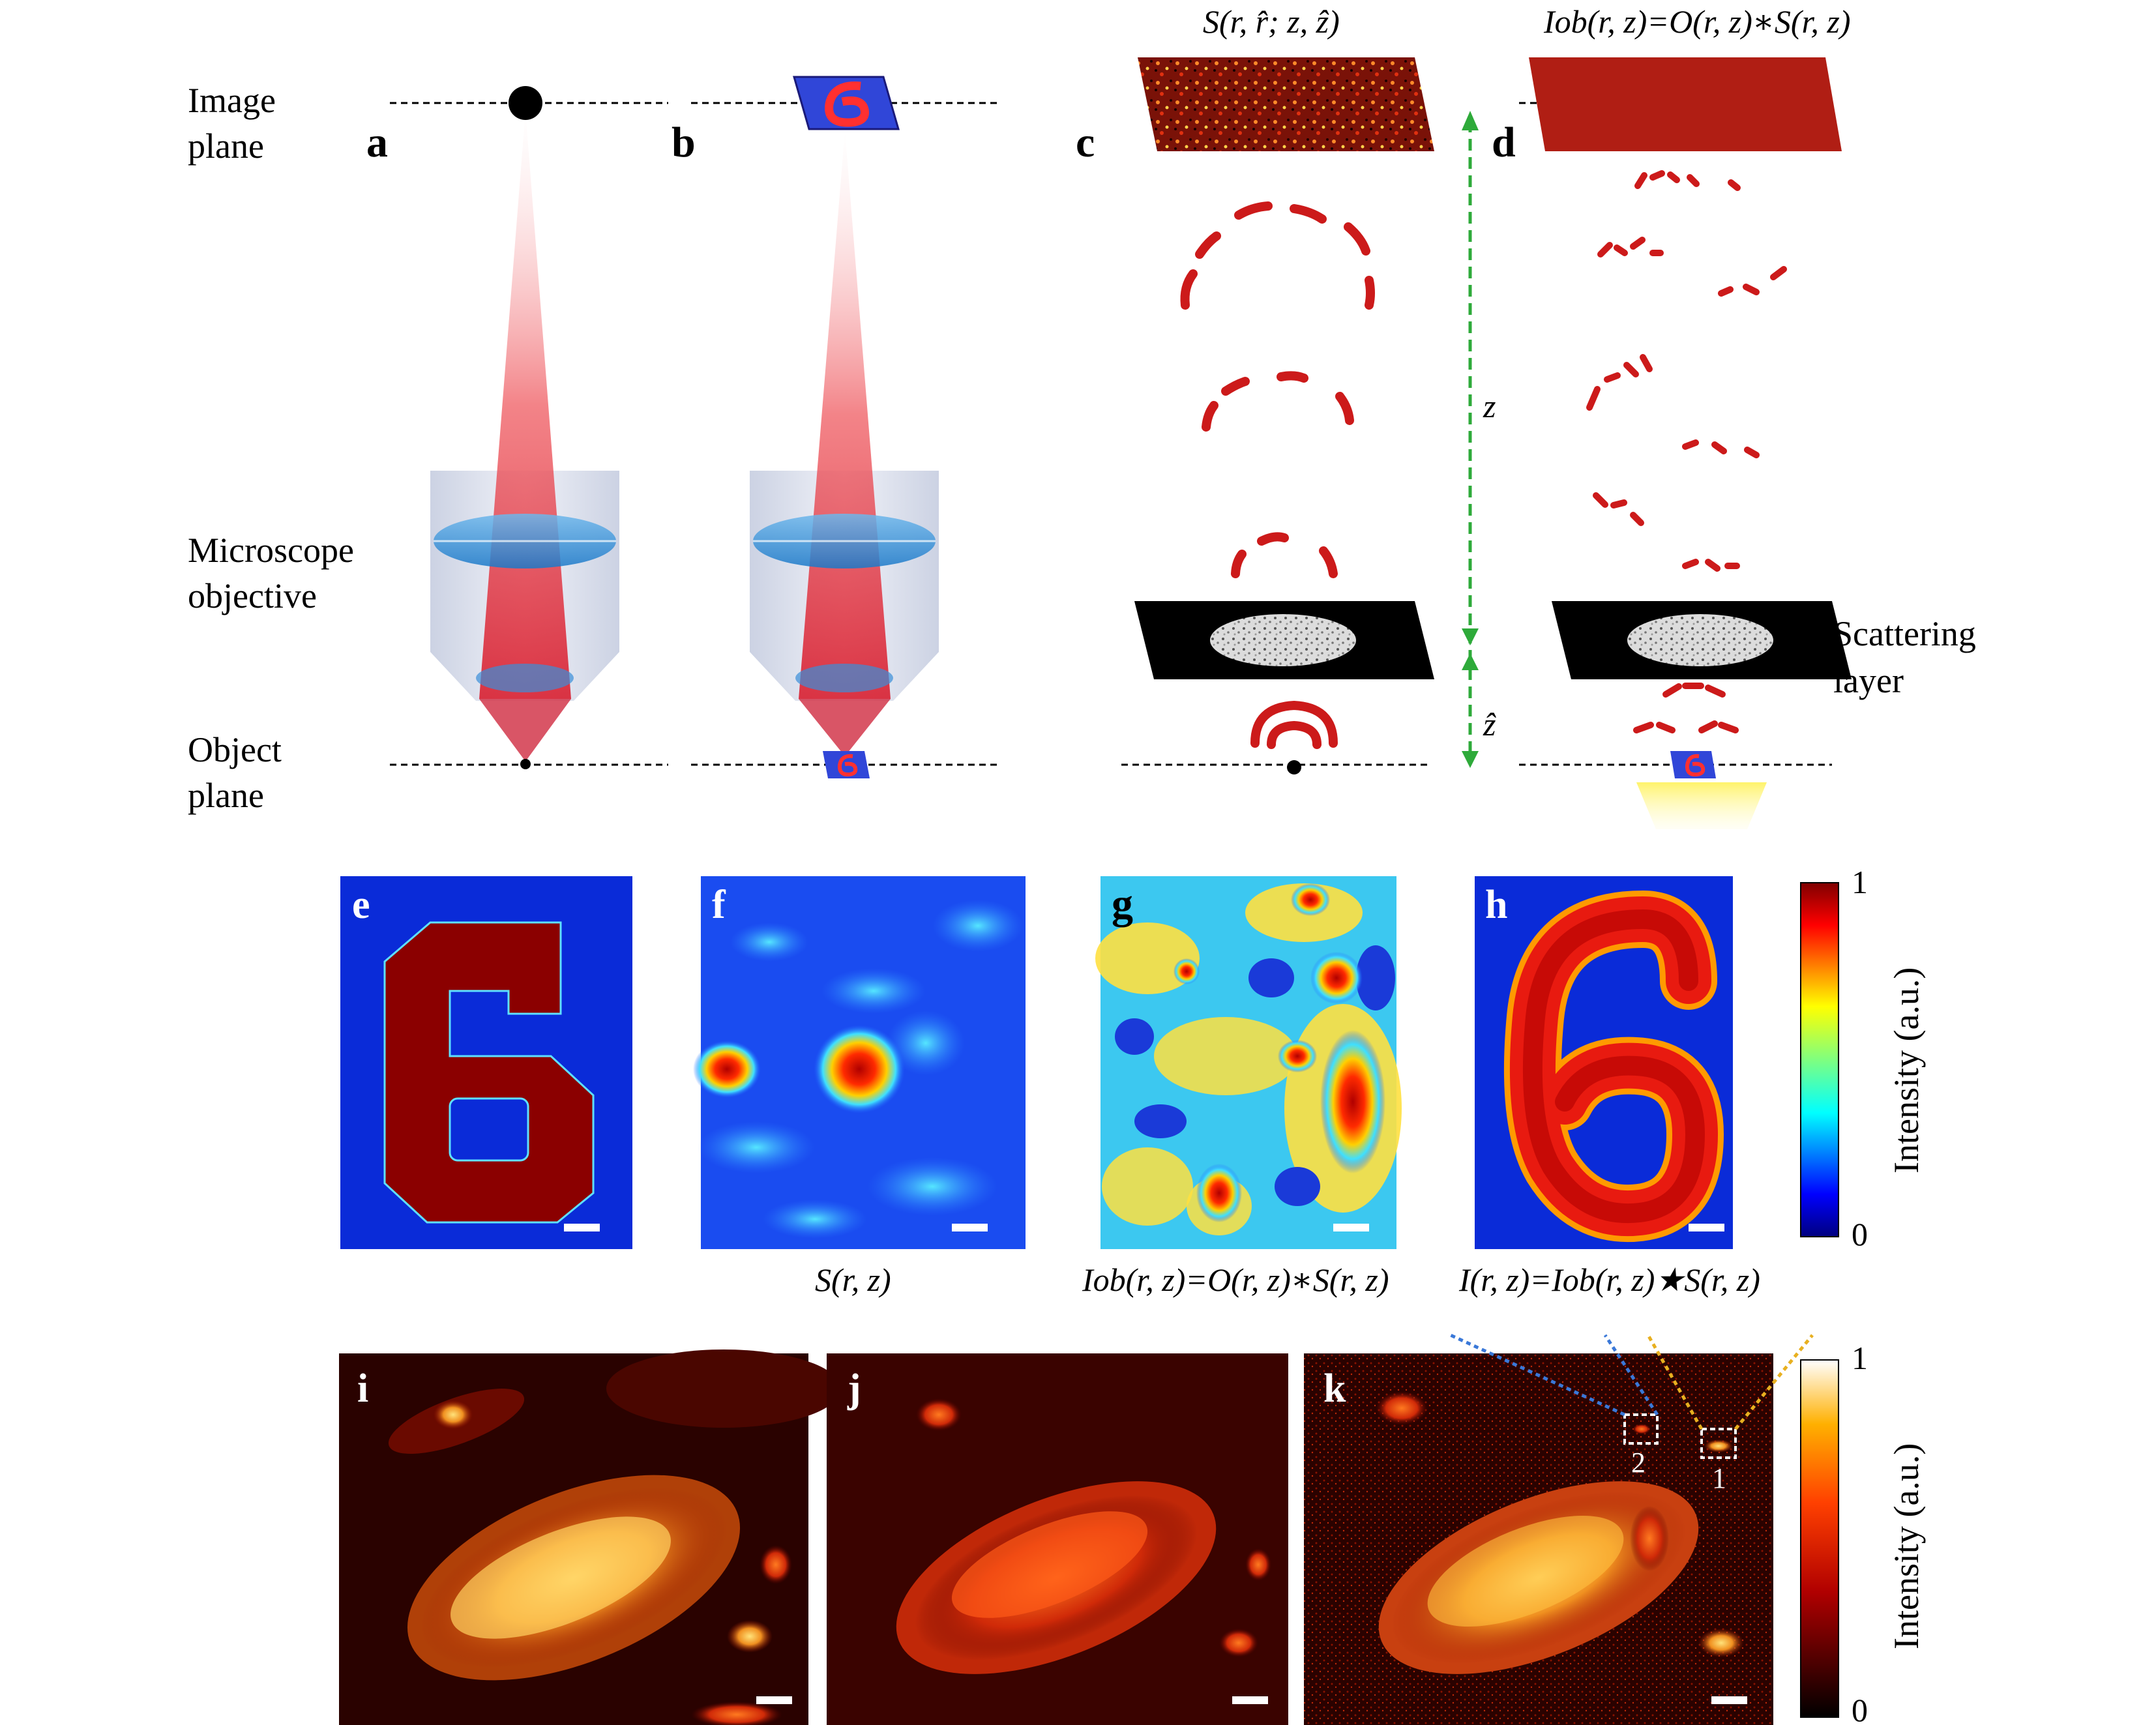 Image resolution: width=2156 pixels, height=1725 pixels. Describe the element at coordinates (859, 1062) in the screenshot. I see `panel-f-image: f` at that location.